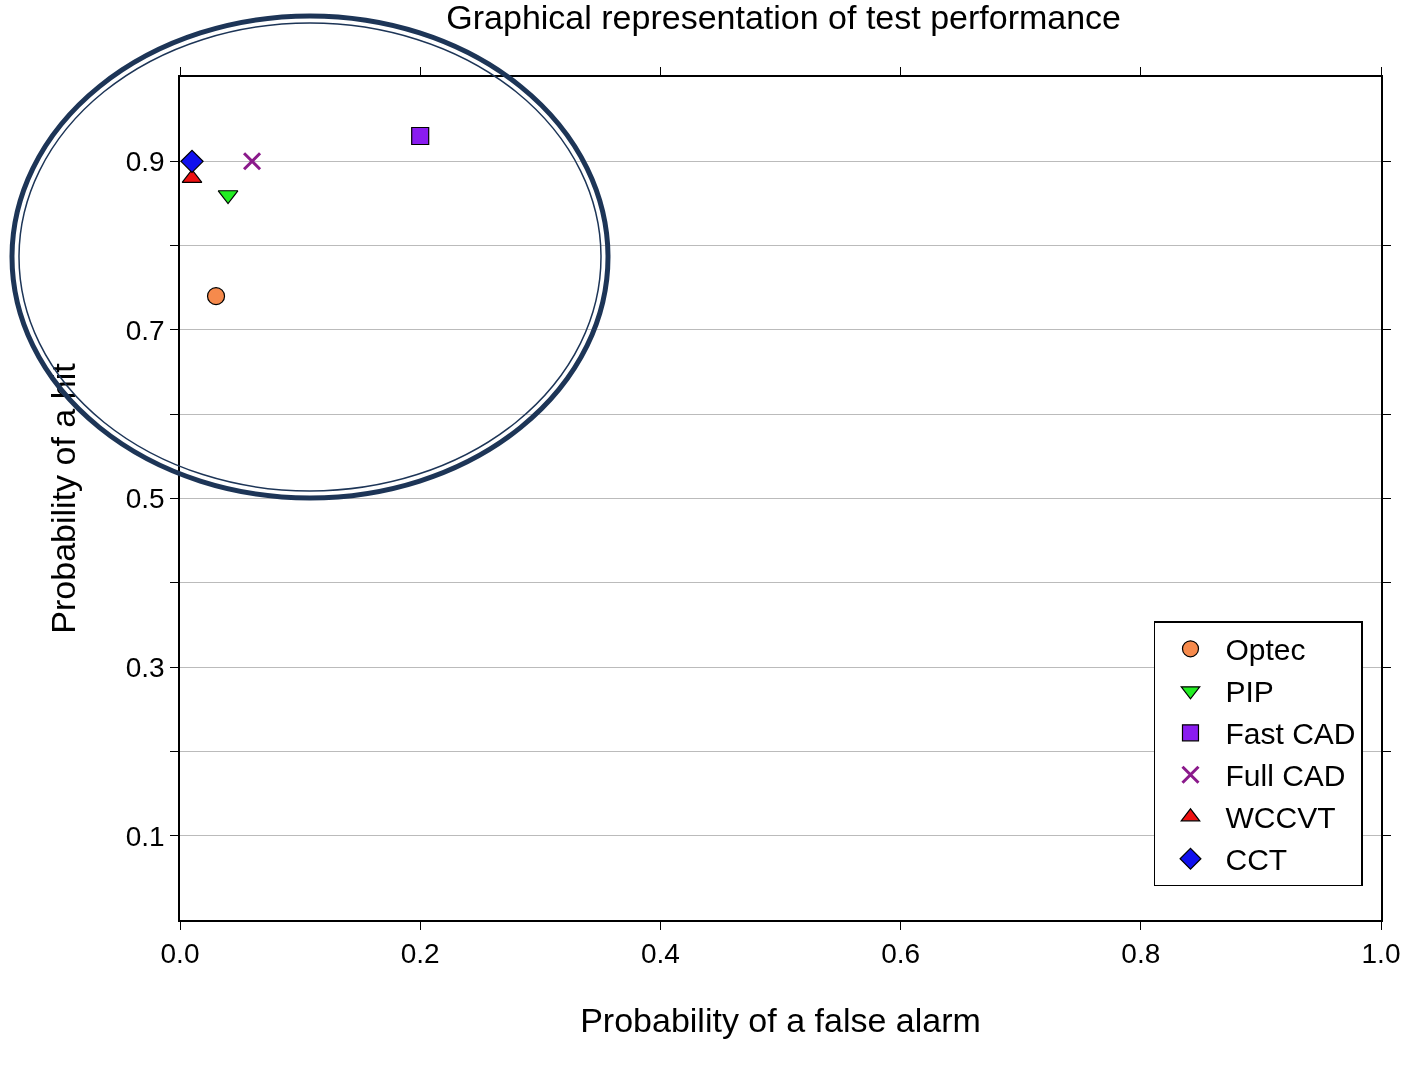 The height and width of the screenshot is (1065, 1412). I want to click on x-tick-label: 1.0, so click(1381, 954).